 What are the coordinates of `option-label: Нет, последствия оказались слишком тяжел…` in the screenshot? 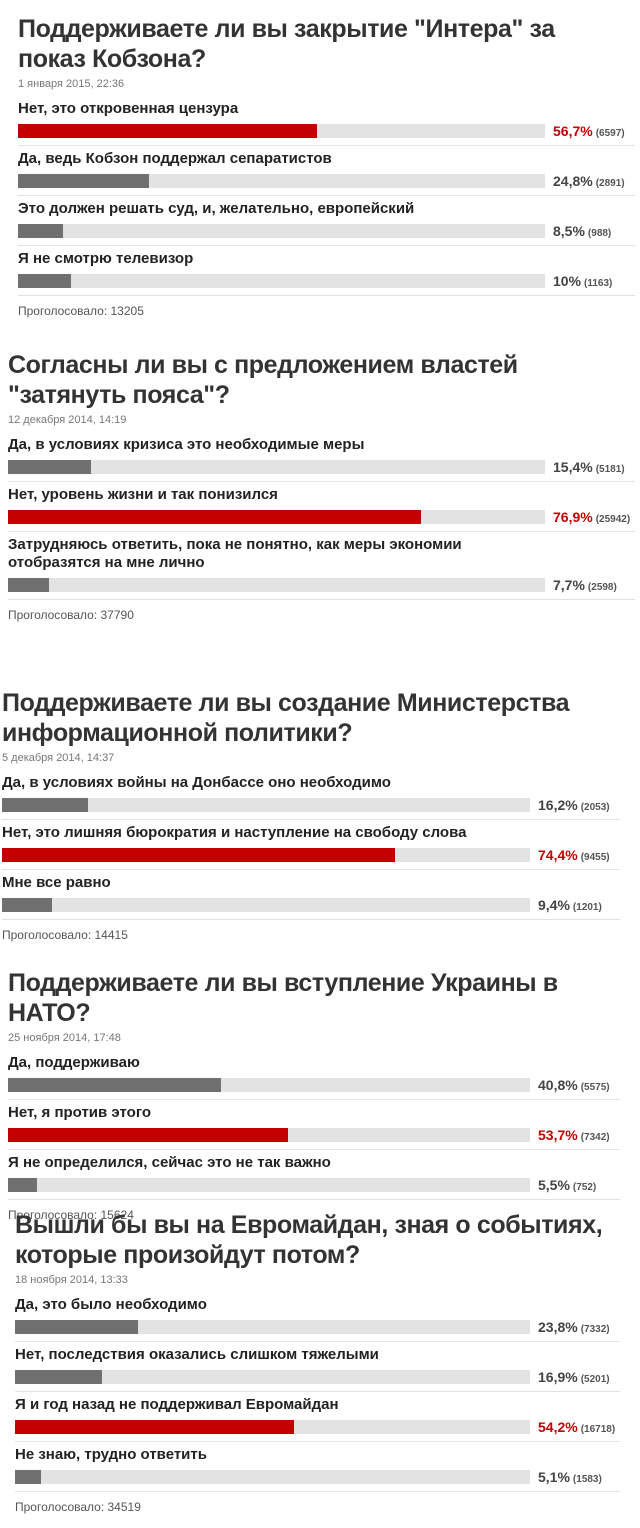 It's located at (197, 1354).